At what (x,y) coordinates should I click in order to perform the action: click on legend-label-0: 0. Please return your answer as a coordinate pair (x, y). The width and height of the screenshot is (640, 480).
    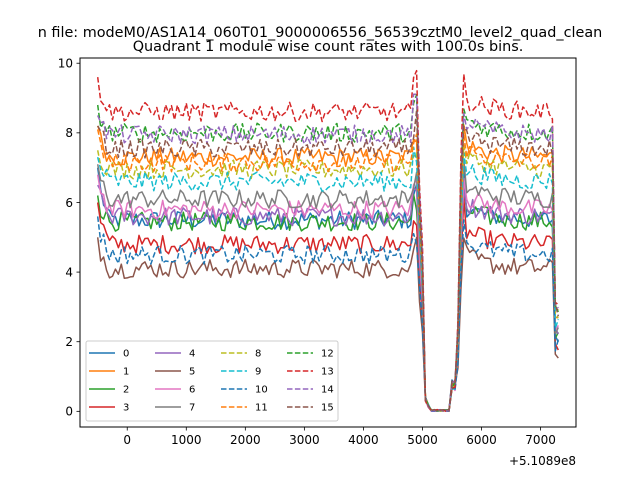
    Looking at the image, I should click on (126, 354).